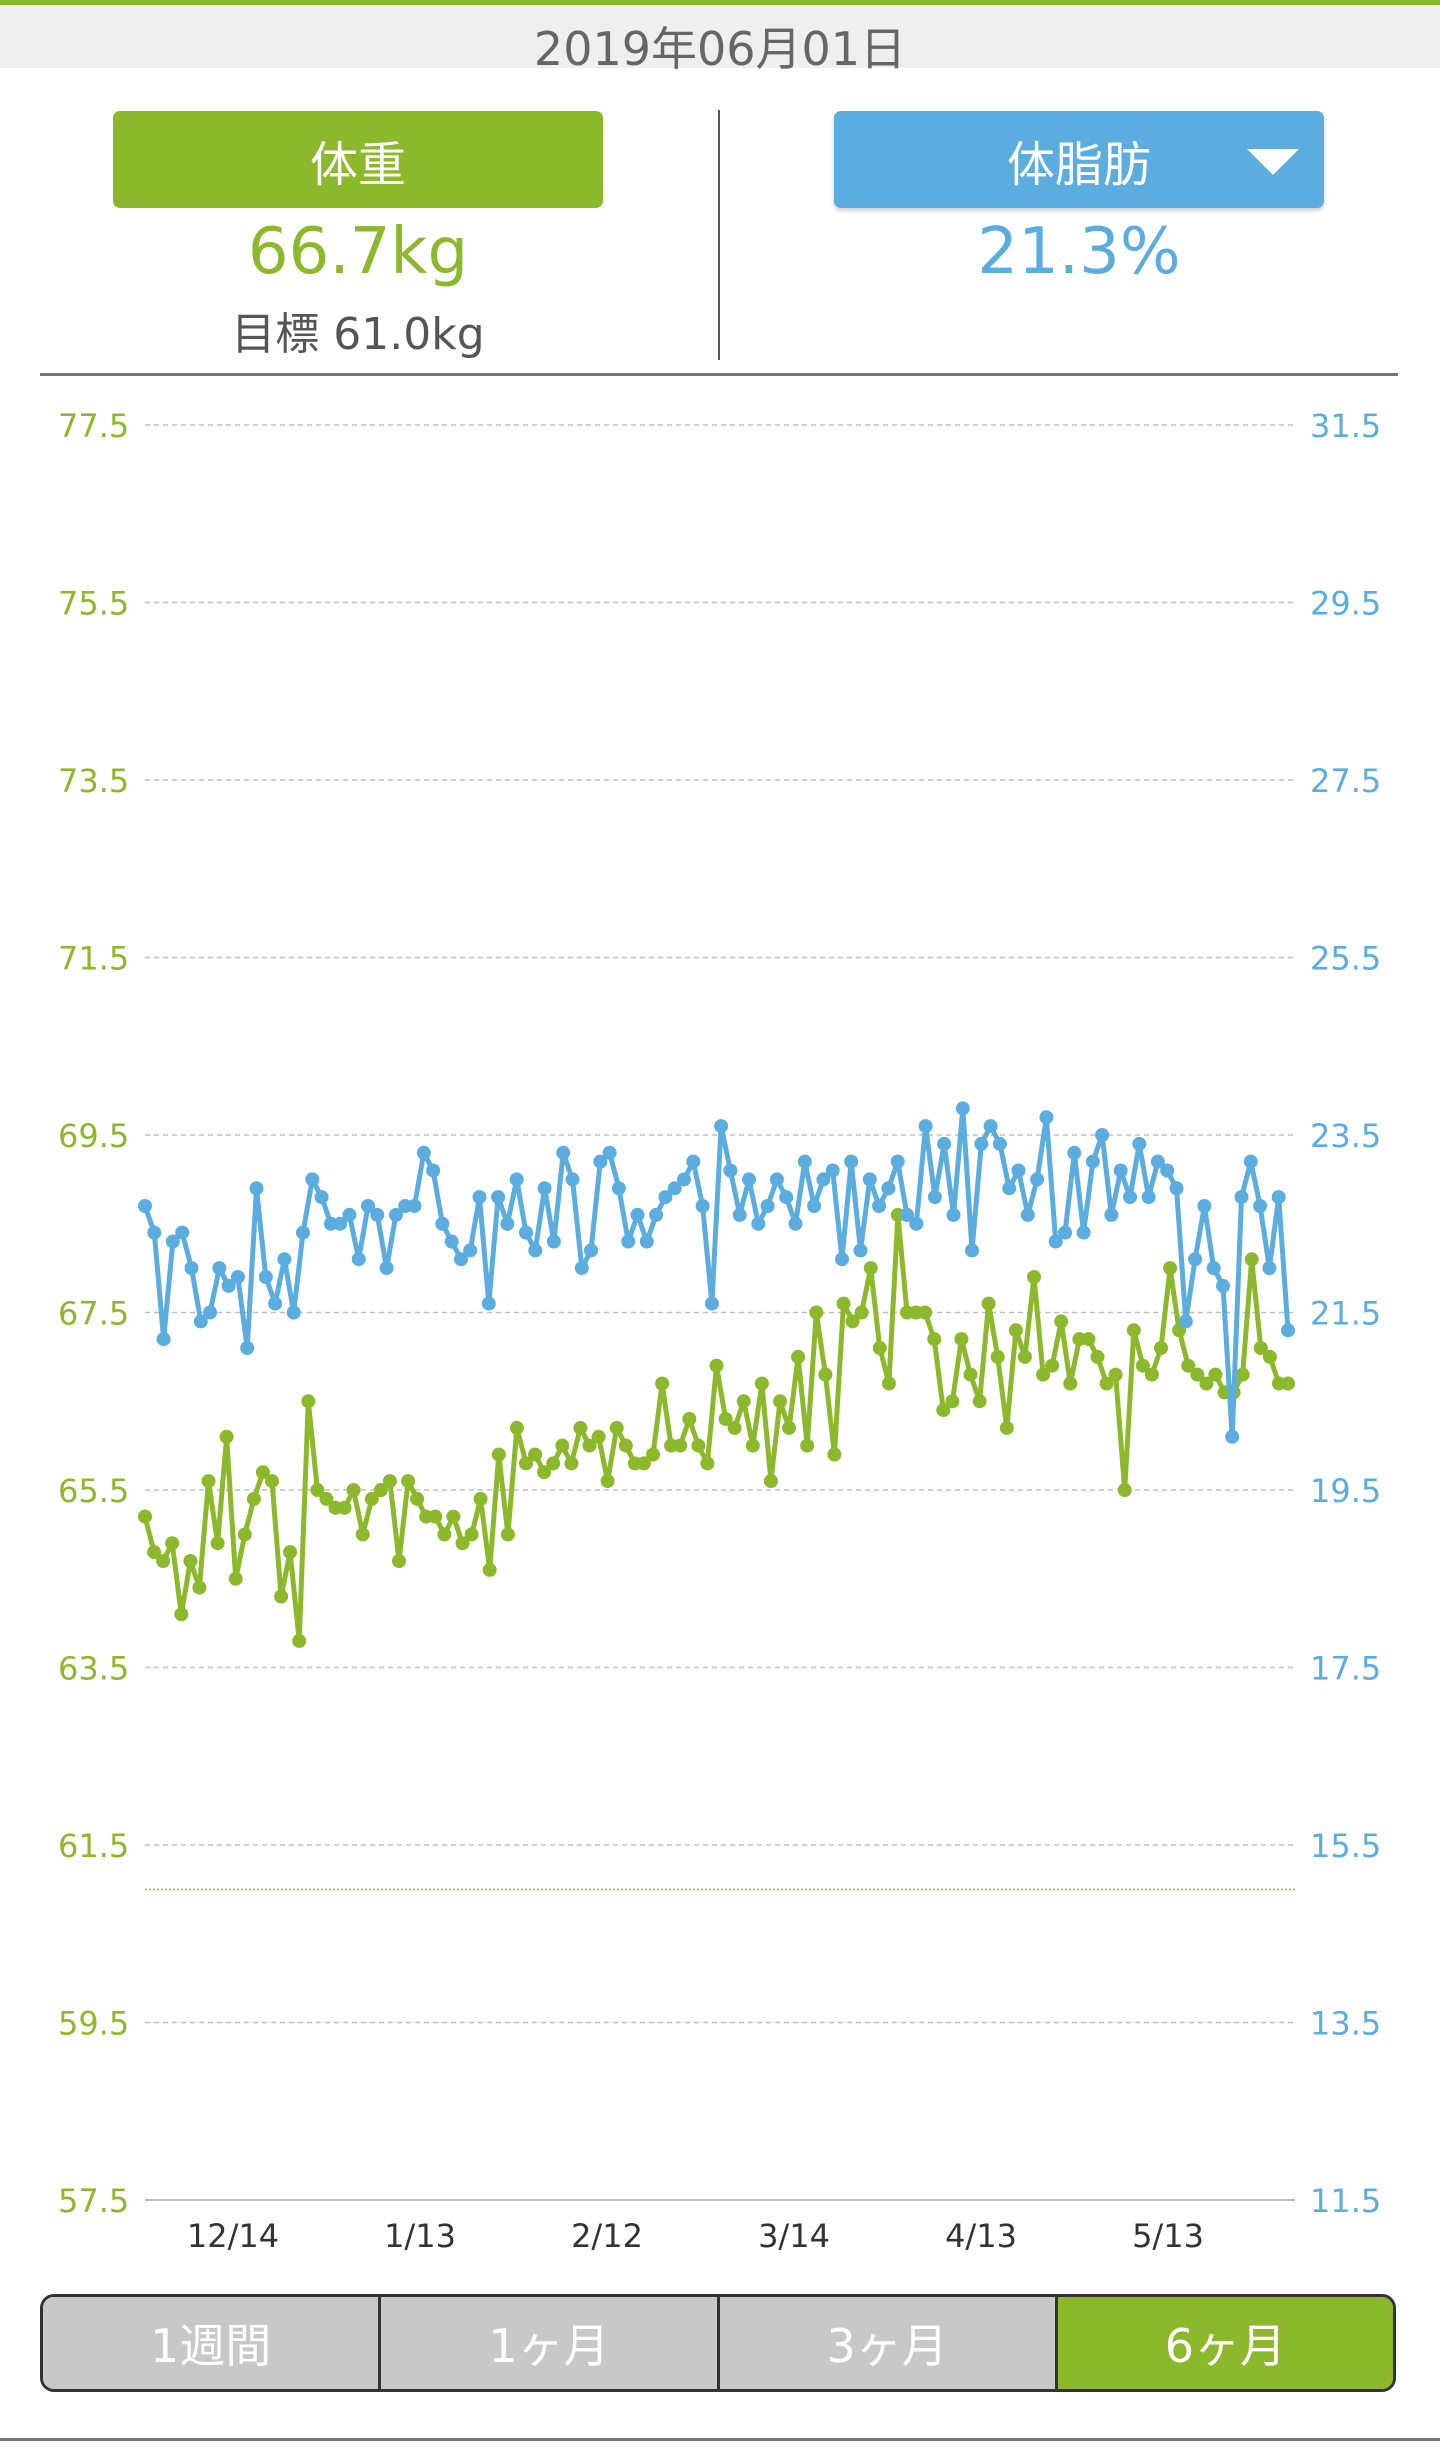 The width and height of the screenshot is (1440, 2448). What do you see at coordinates (233, 2236) in the screenshot?
I see `x-axis-tick-label: 12/14` at bounding box center [233, 2236].